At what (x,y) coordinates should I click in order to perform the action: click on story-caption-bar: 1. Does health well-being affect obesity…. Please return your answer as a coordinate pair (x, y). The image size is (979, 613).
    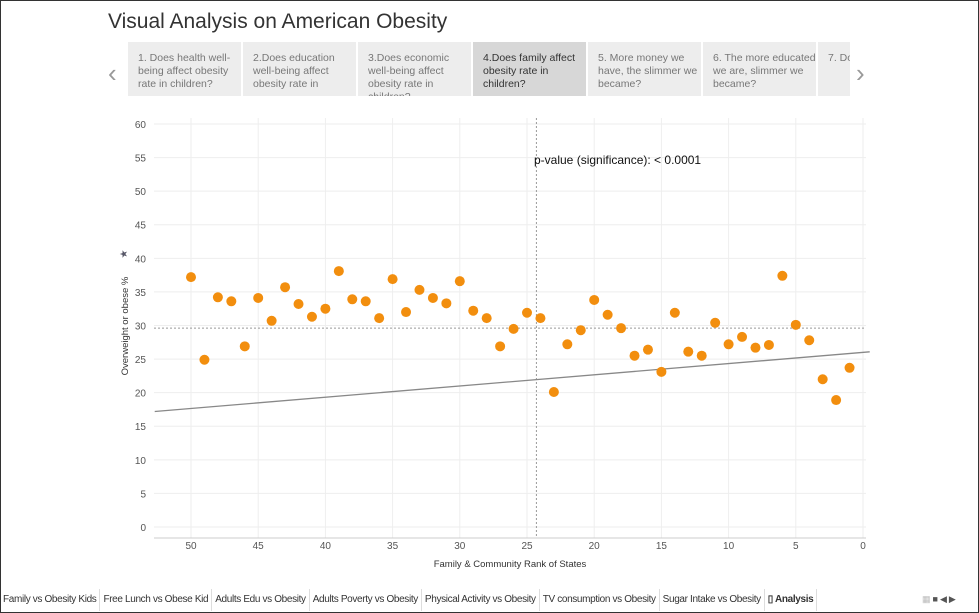
    Looking at the image, I should click on (489, 69).